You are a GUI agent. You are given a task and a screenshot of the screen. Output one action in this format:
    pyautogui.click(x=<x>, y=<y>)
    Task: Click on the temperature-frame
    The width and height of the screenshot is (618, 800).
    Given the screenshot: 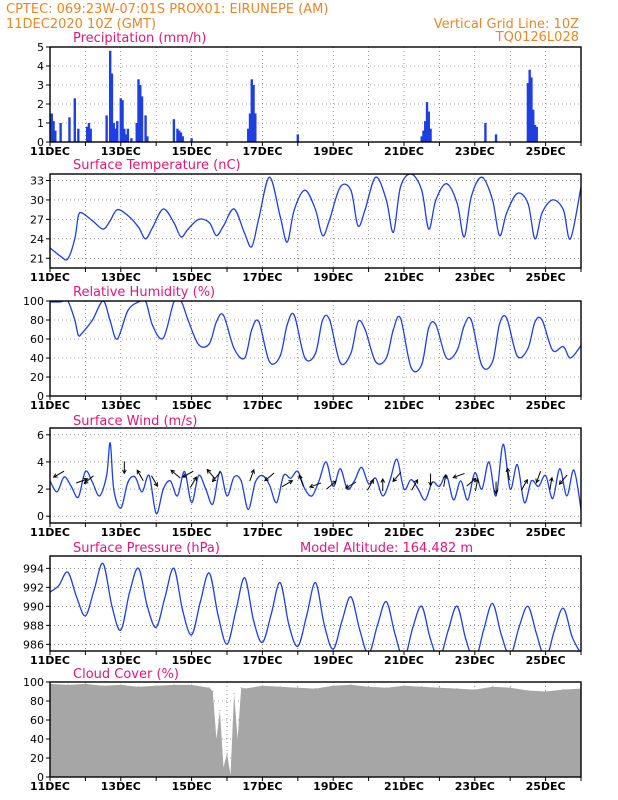 What is the action you would take?
    pyautogui.click(x=315, y=221)
    